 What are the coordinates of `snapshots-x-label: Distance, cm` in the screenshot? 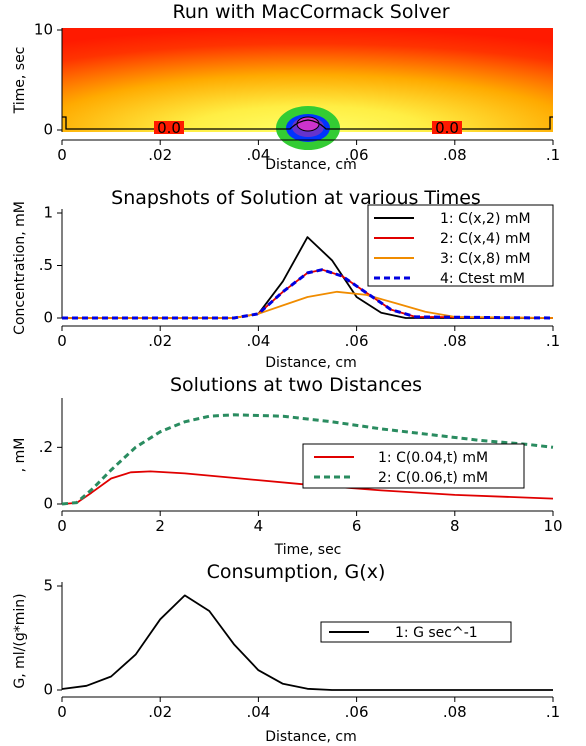 It's located at (310, 363).